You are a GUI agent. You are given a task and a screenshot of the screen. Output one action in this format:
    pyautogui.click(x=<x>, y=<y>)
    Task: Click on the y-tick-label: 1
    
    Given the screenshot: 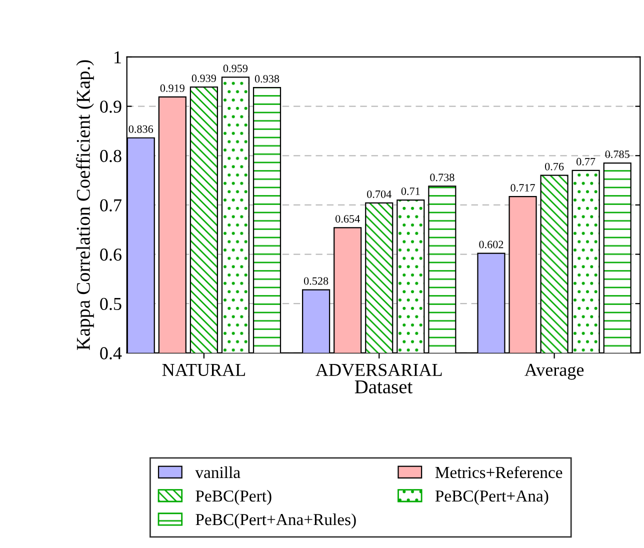 What is the action you would take?
    pyautogui.click(x=117, y=57)
    